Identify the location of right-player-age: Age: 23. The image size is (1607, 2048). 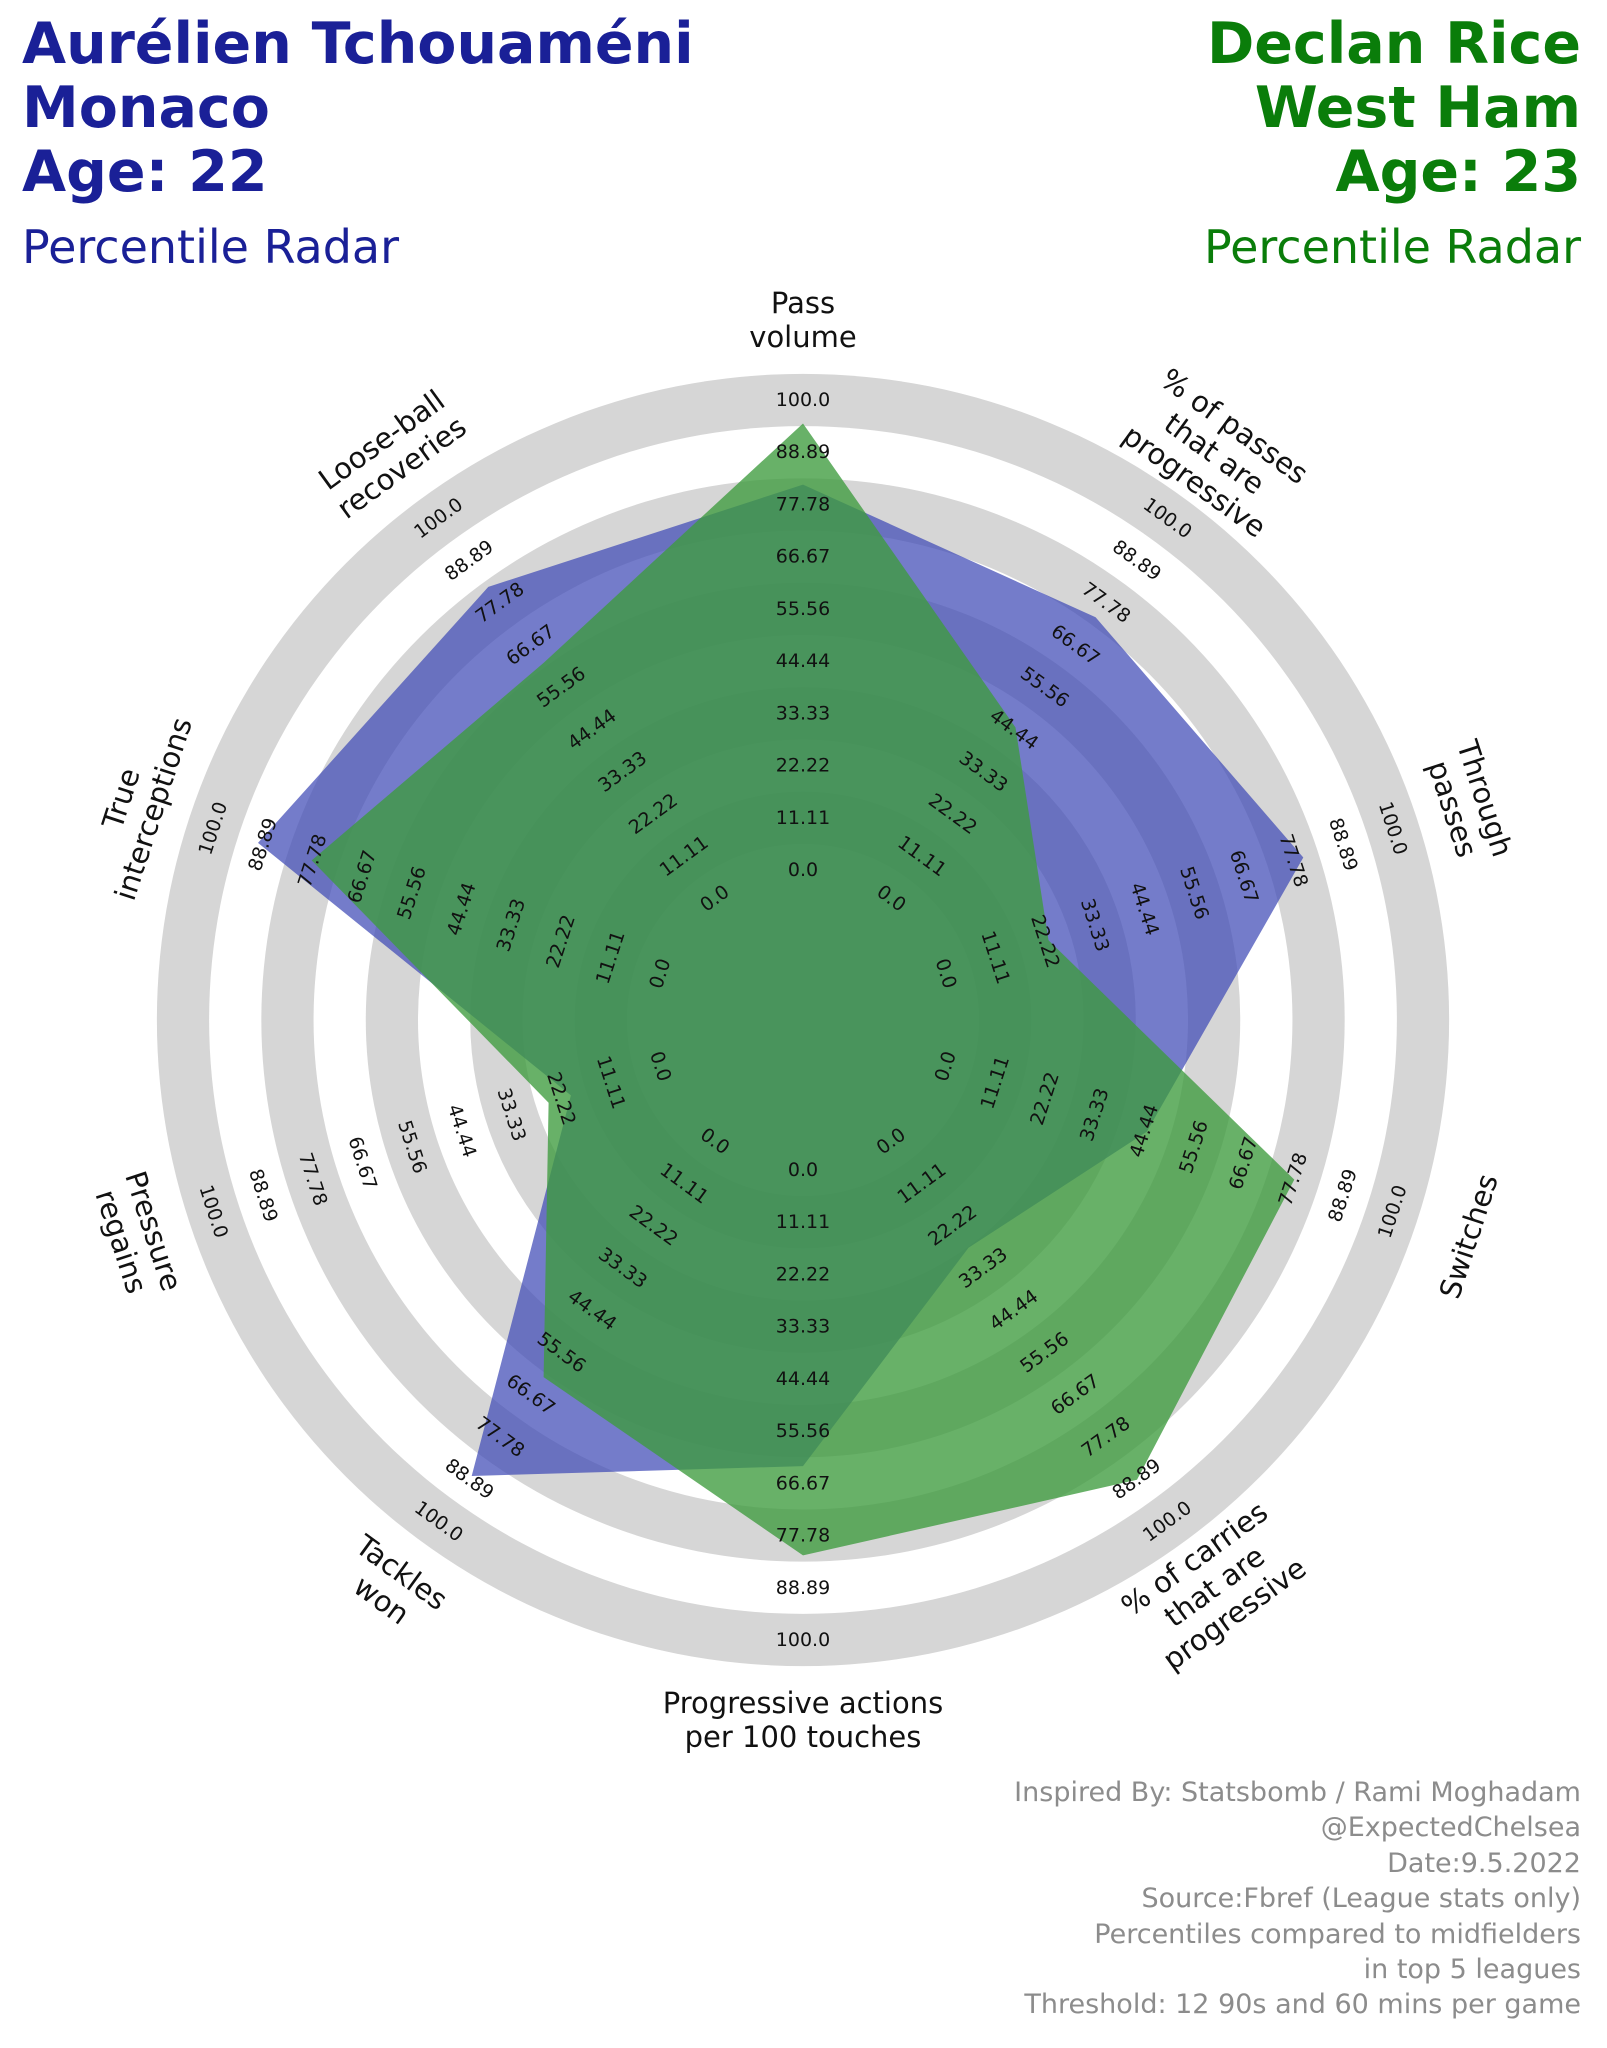
(1458, 172).